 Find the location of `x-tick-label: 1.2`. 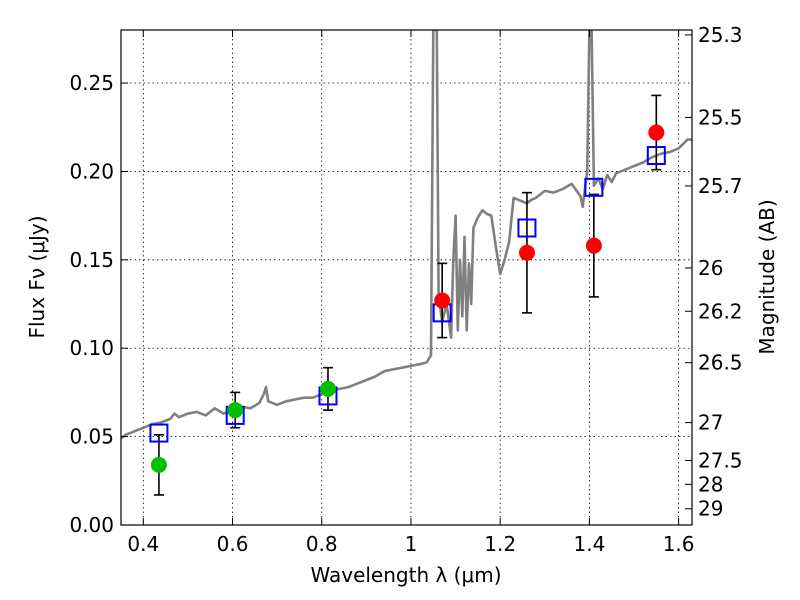

x-tick-label: 1.2 is located at coordinates (500, 544).